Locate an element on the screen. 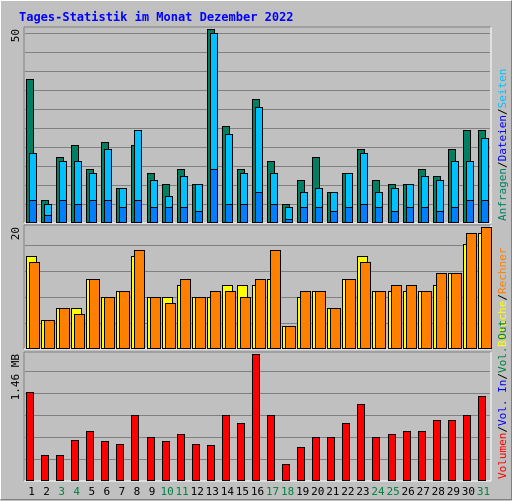  day-label-15: 15 is located at coordinates (242, 491).